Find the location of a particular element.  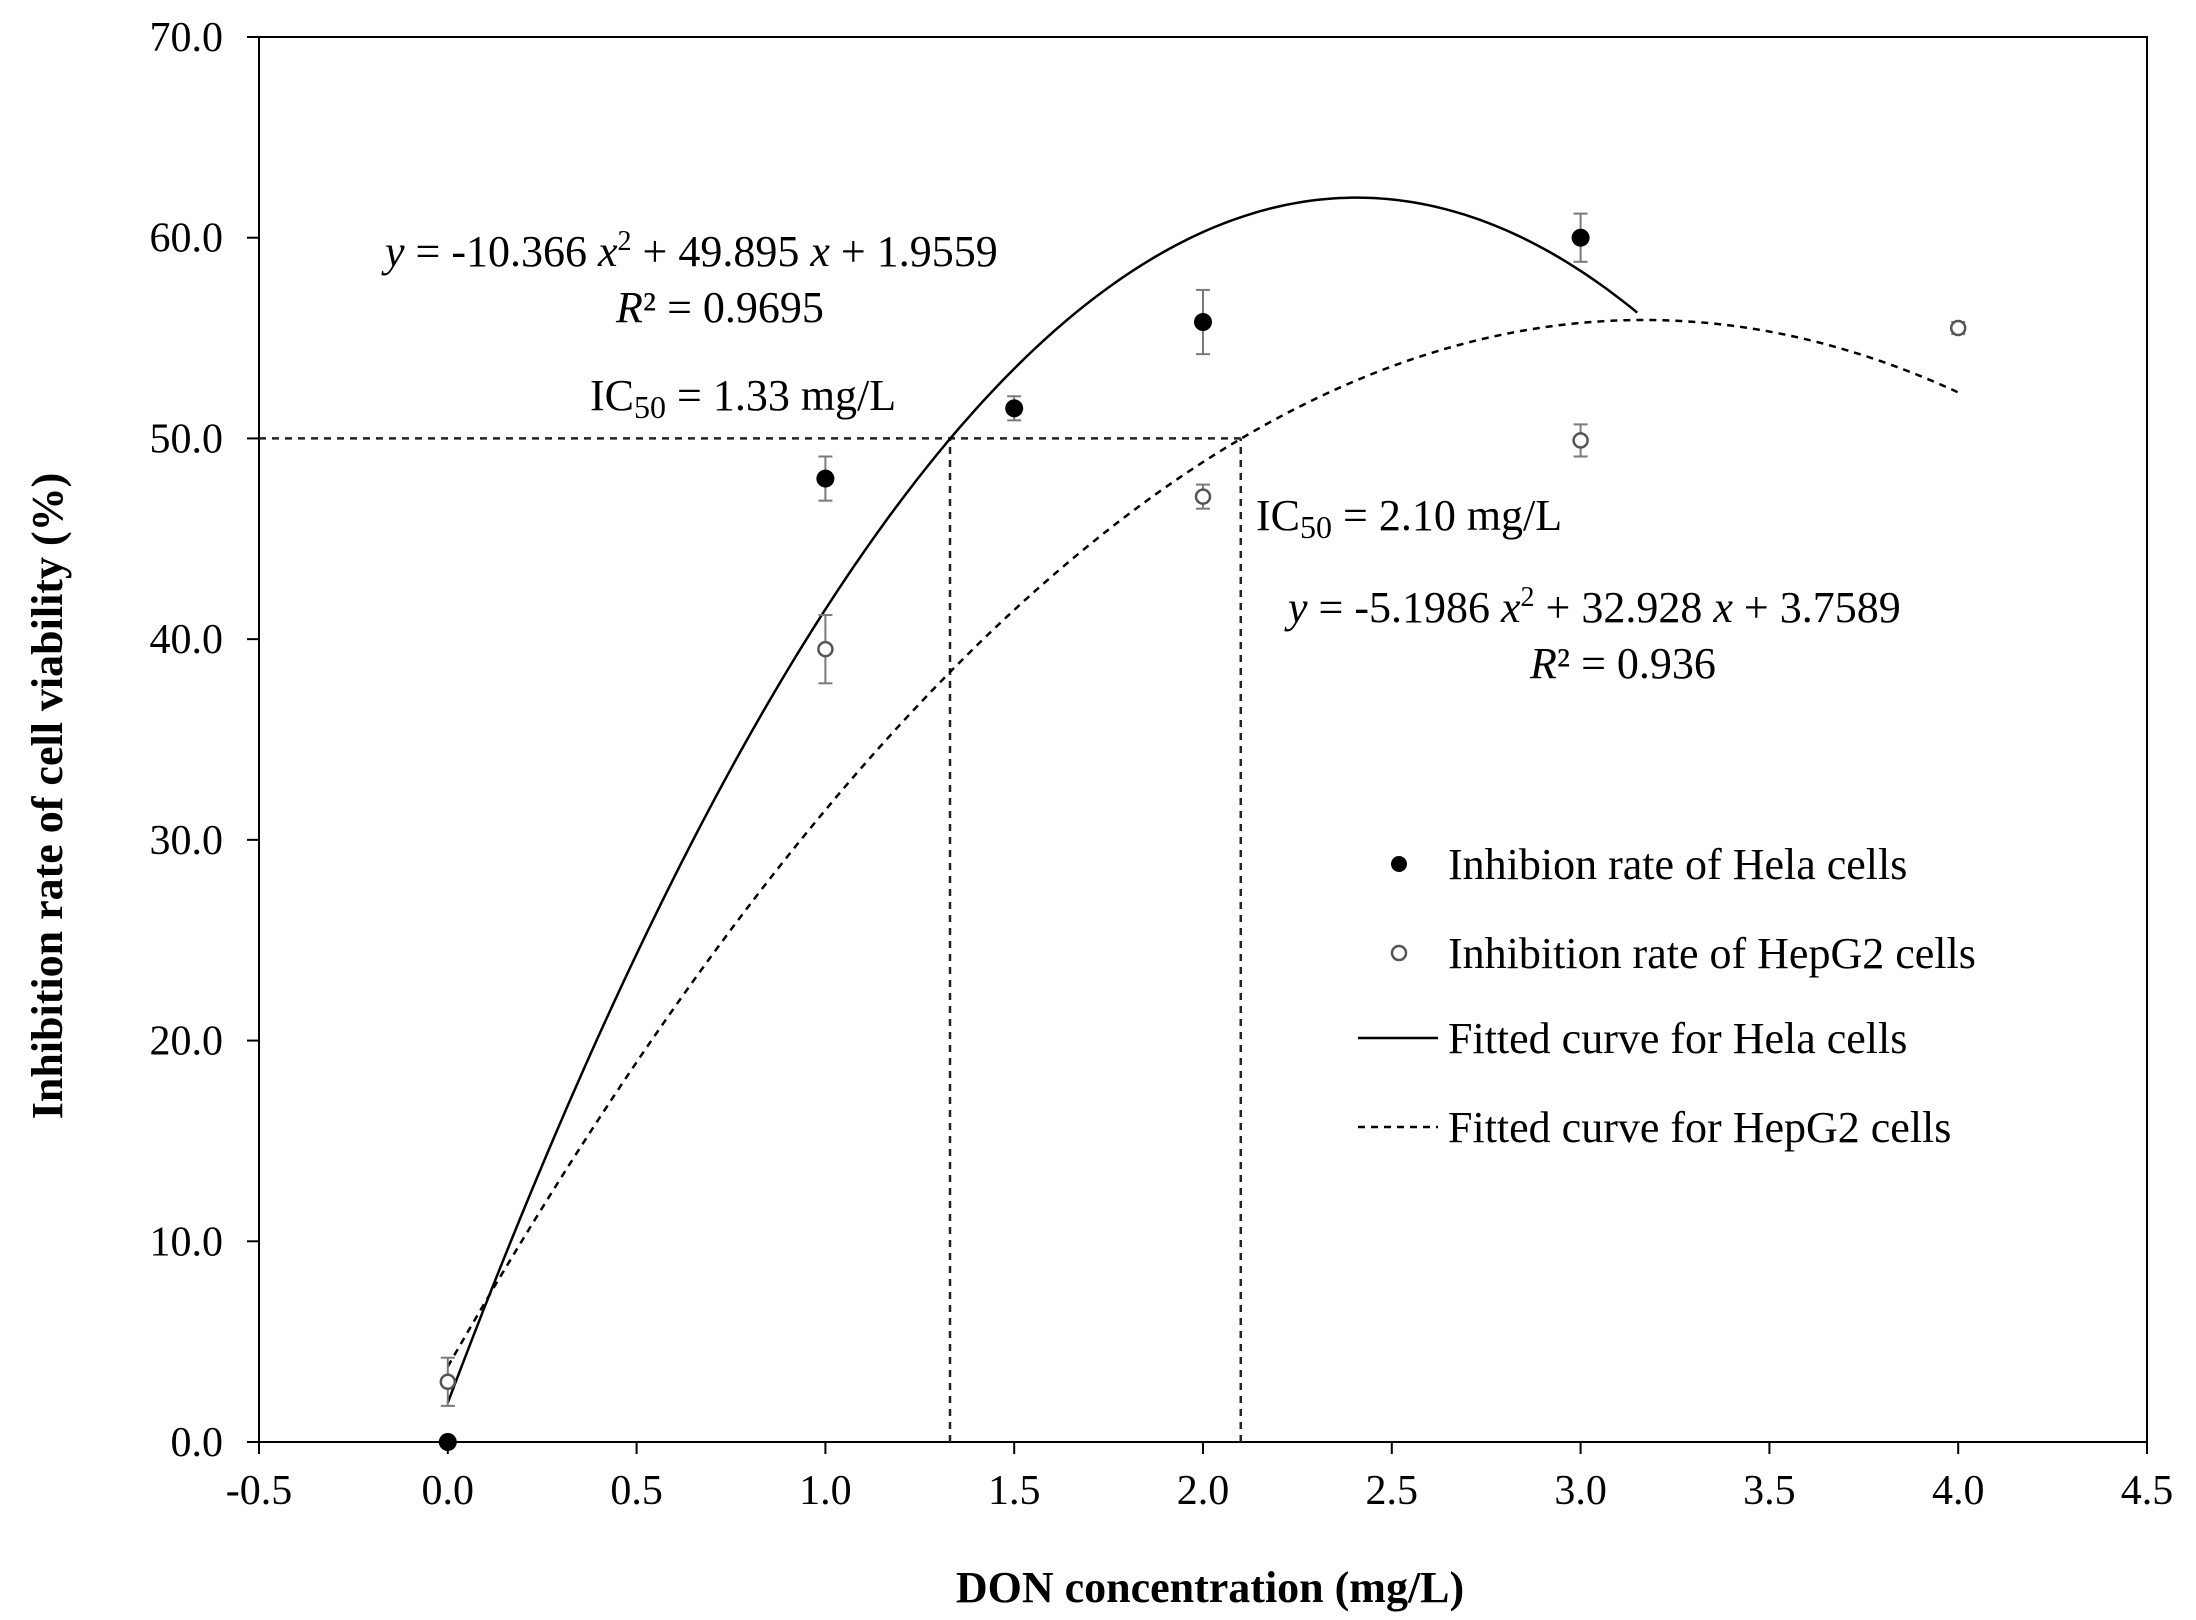

x-tick-label: 0.0 is located at coordinates (448, 1491).